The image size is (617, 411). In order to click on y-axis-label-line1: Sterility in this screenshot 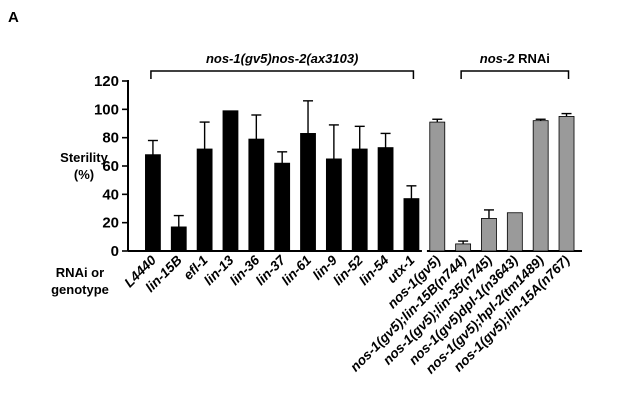, I will do `click(84, 157)`.